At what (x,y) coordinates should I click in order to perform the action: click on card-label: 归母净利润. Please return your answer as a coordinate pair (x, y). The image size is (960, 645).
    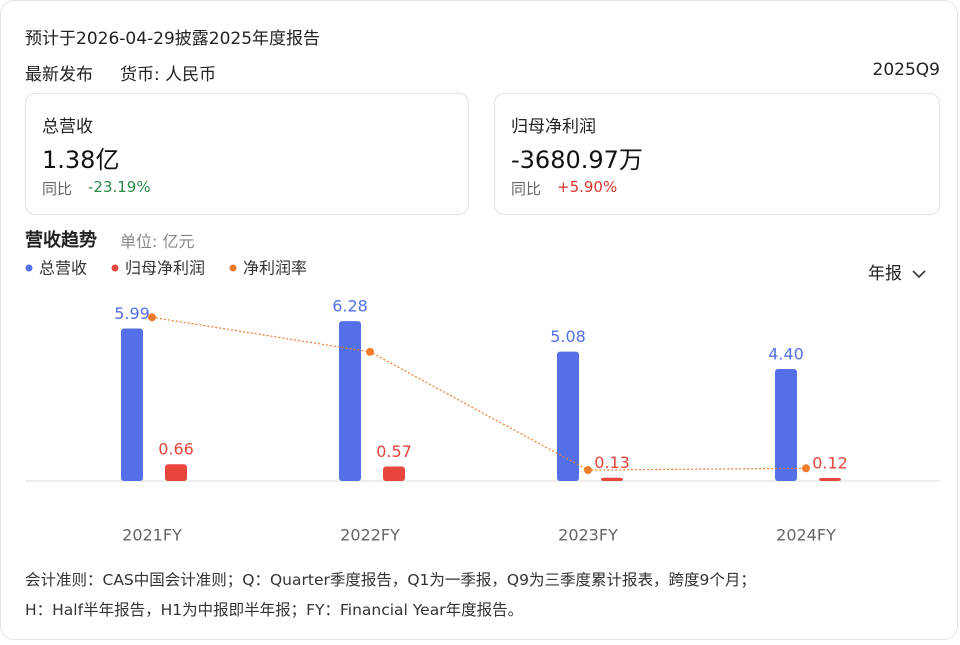
    Looking at the image, I should click on (553, 127).